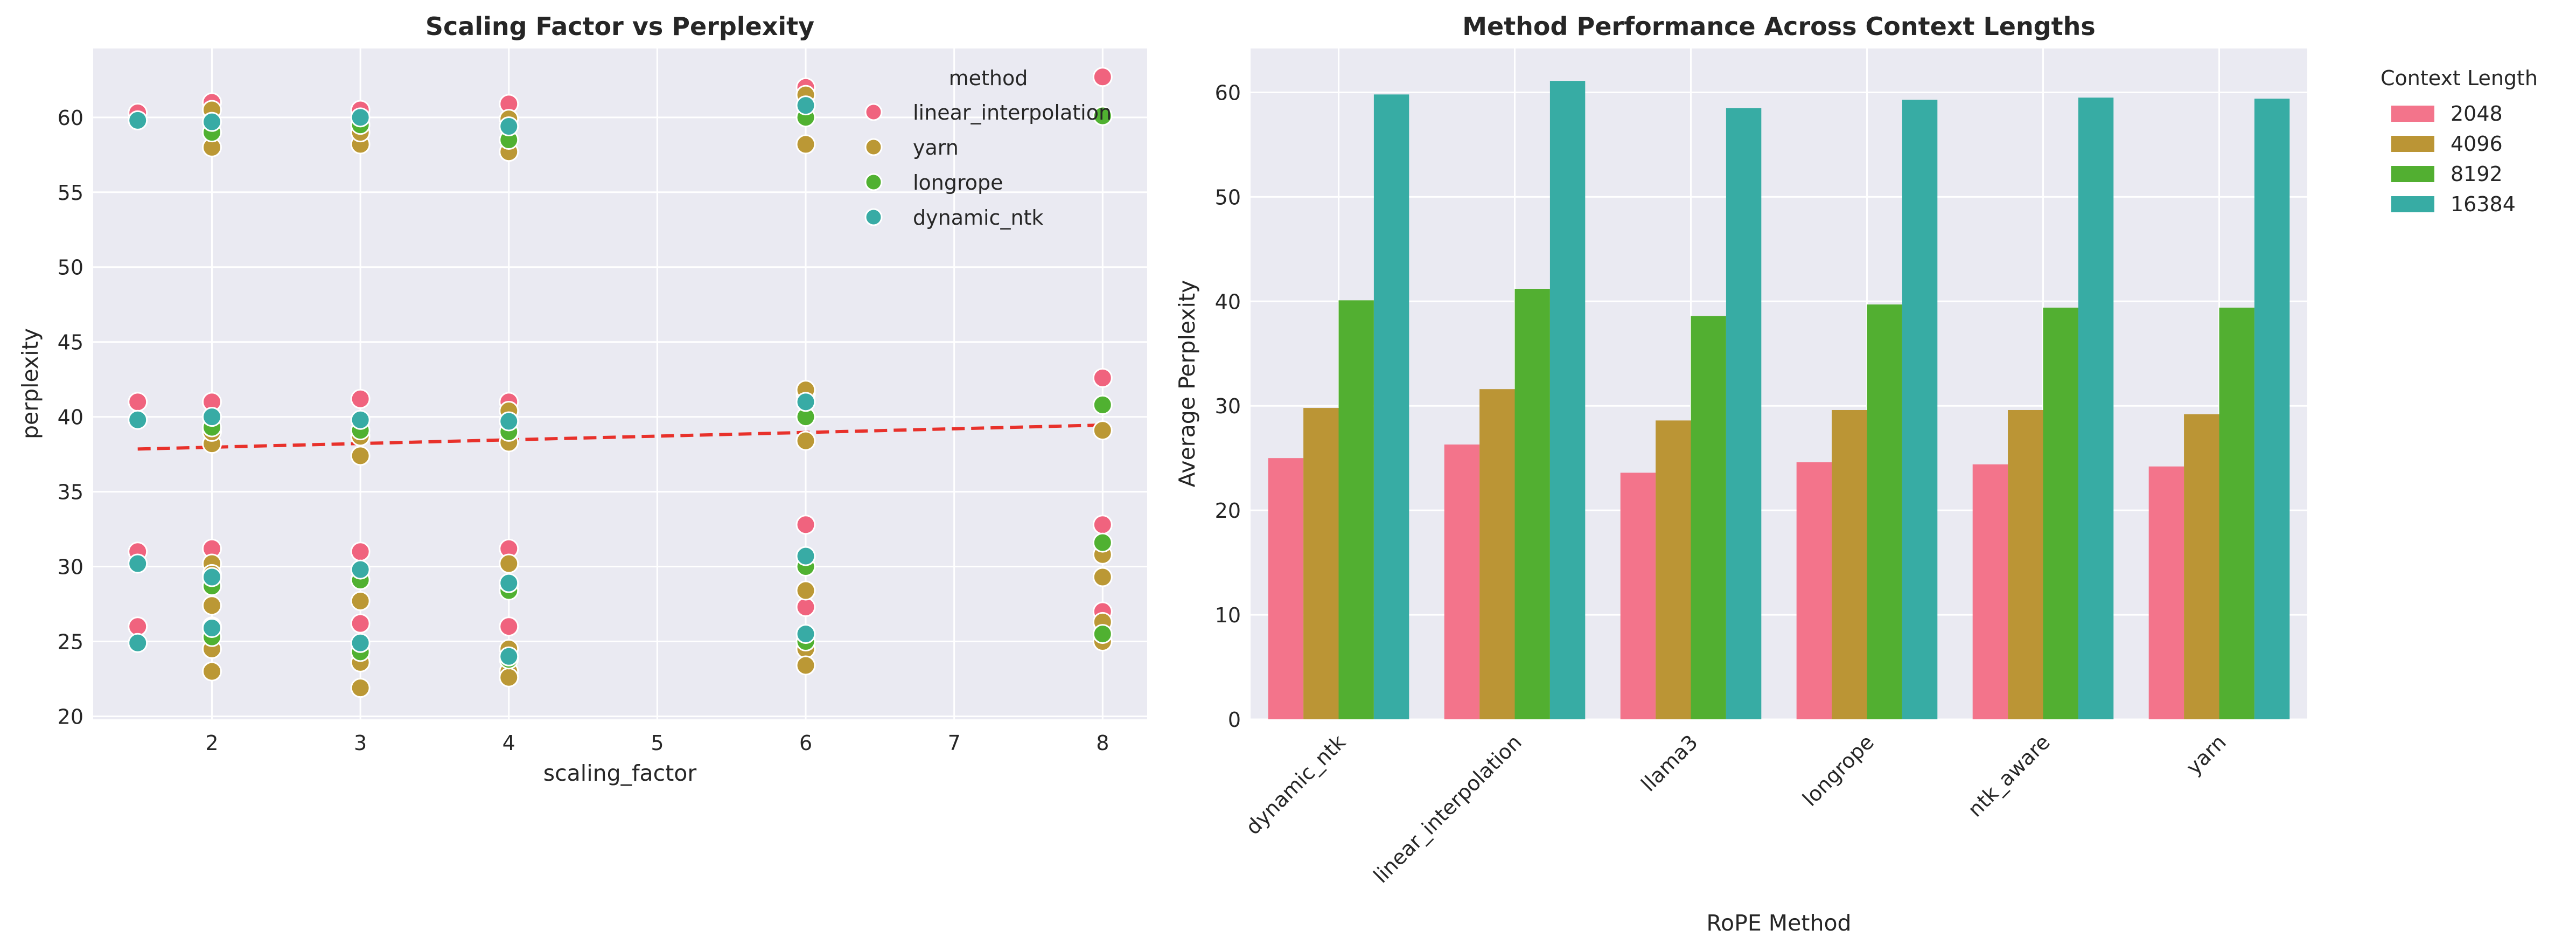 The width and height of the screenshot is (2576, 951). Describe the element at coordinates (1778, 923) in the screenshot. I see `bar-x-axis-label: RoPE Method` at that location.